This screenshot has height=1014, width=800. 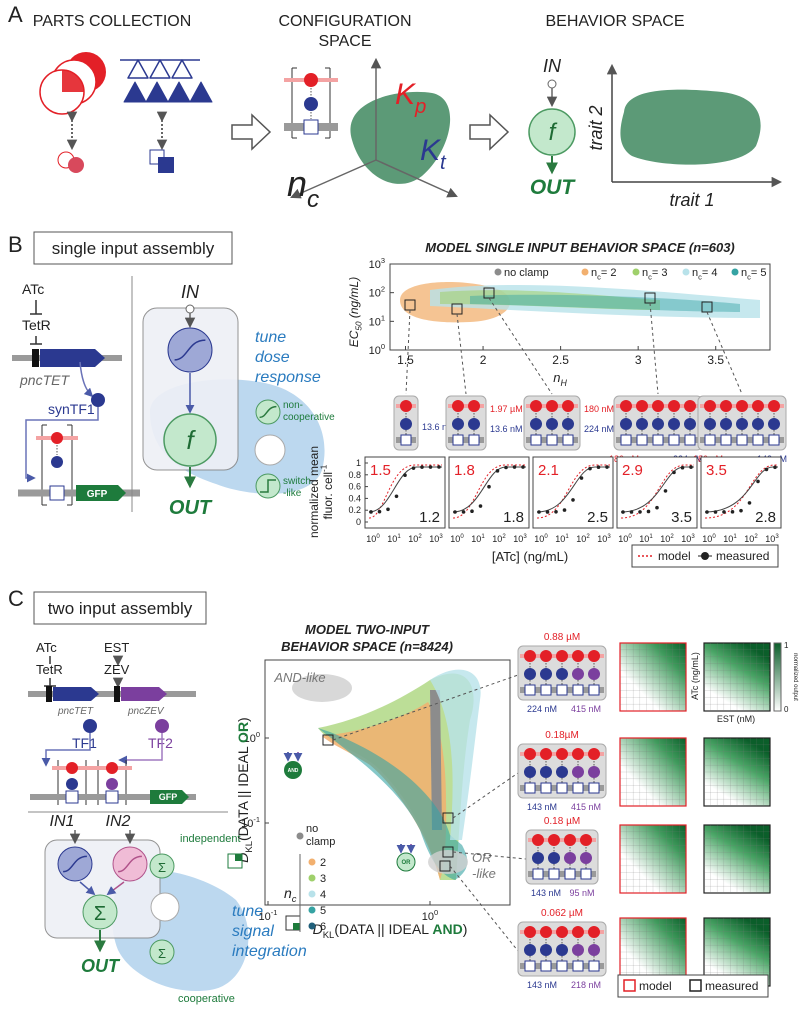 What do you see at coordinates (562, 821) in the screenshot?
I see `label: 0.18 µM` at bounding box center [562, 821].